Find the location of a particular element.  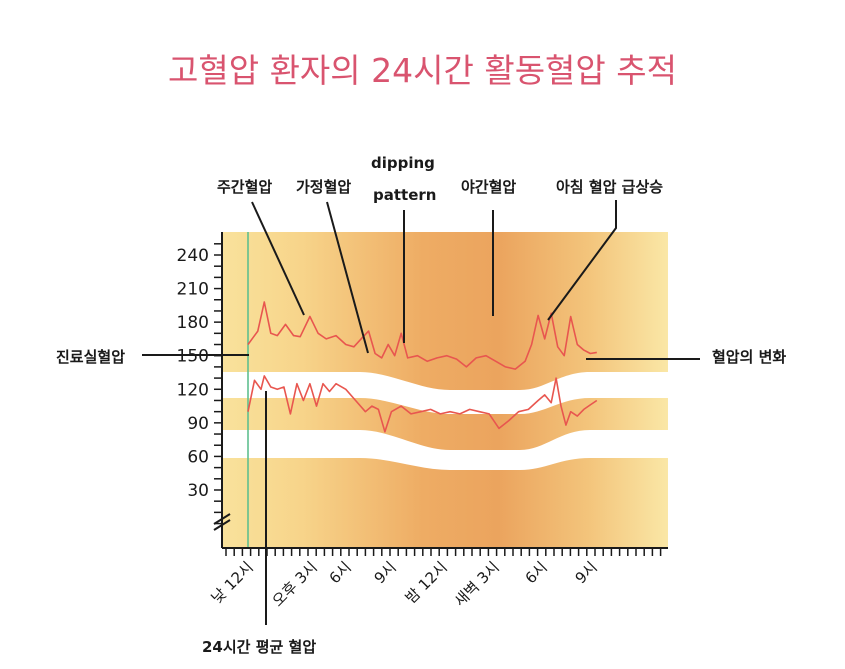

annotation-daytime-bp: 주간혈압 is located at coordinates (244, 187).